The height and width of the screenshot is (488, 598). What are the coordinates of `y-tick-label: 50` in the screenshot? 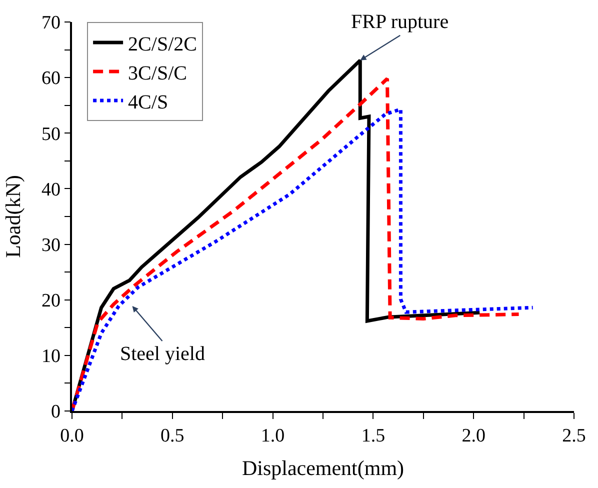 It's located at (50, 134).